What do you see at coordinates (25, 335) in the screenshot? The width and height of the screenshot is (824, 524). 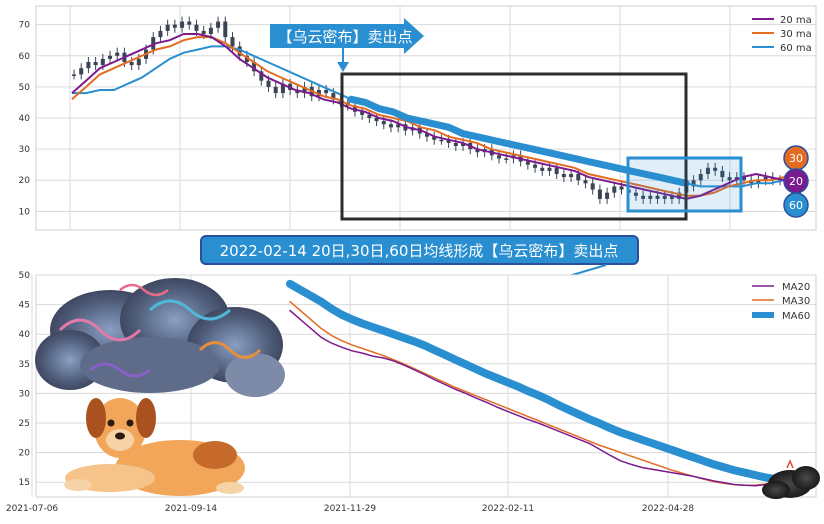 I see `bottom-y-tick-label: 40` at bounding box center [25, 335].